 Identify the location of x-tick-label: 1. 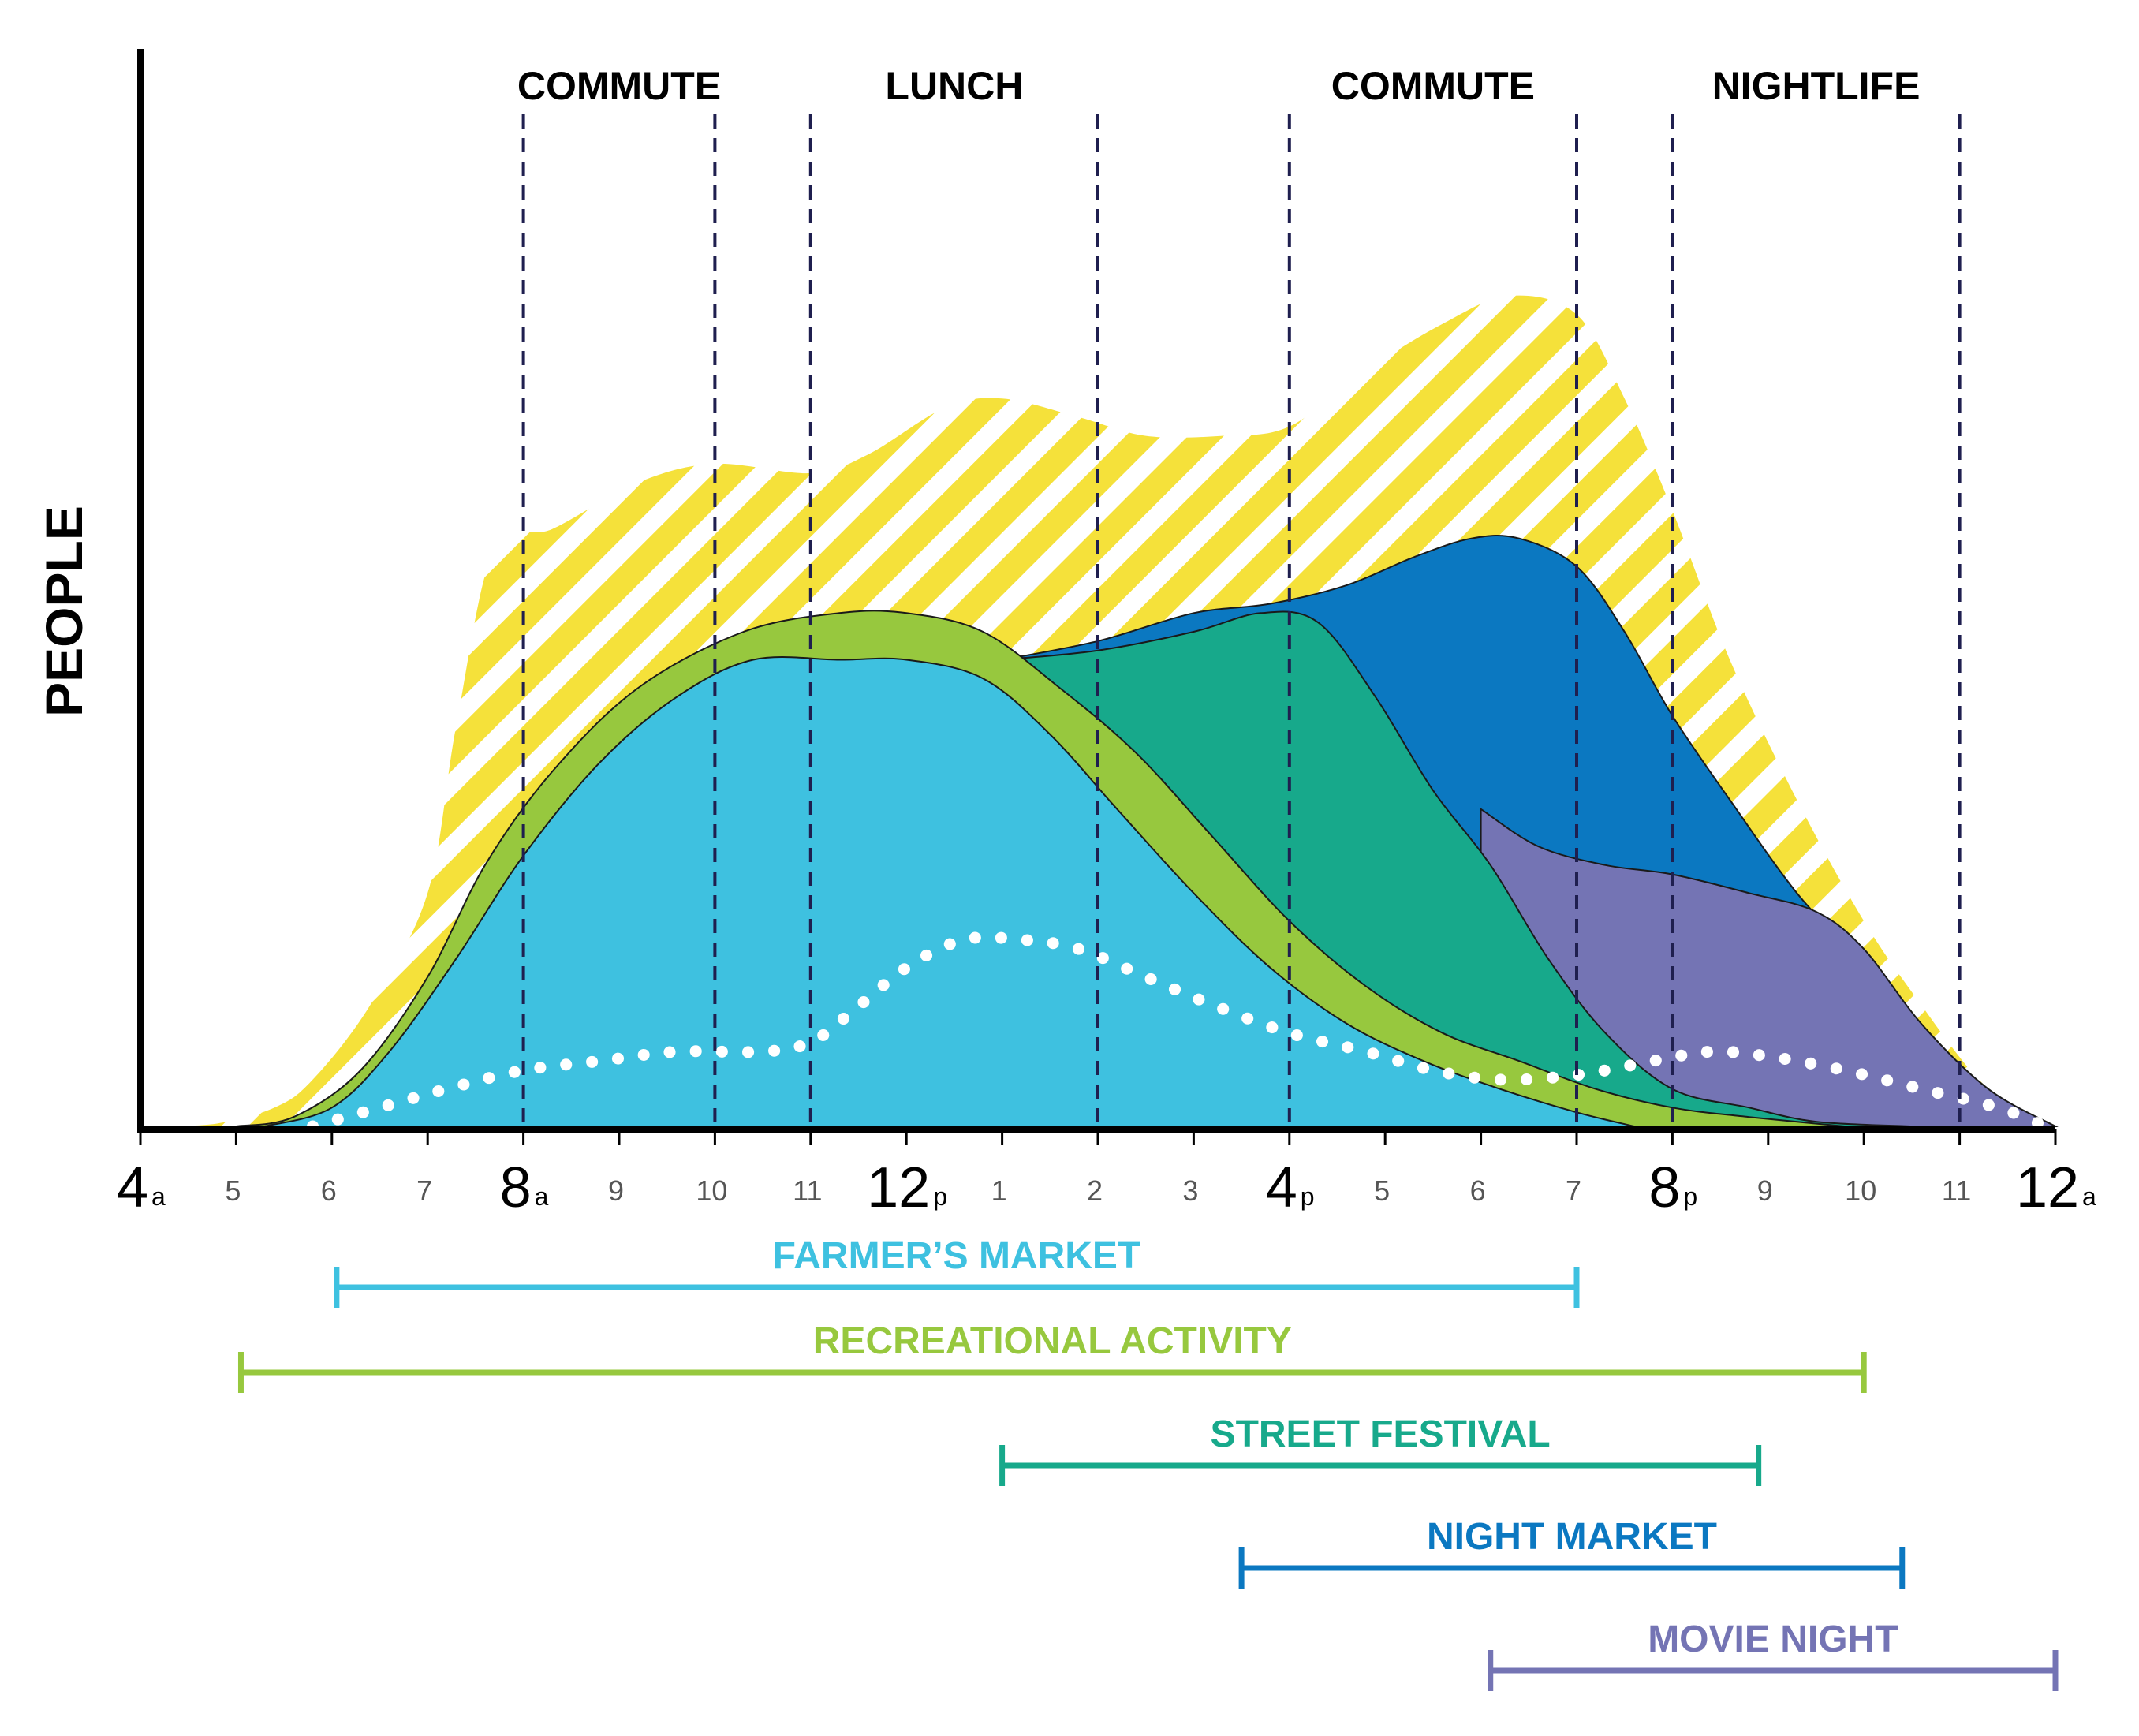
(999, 1190).